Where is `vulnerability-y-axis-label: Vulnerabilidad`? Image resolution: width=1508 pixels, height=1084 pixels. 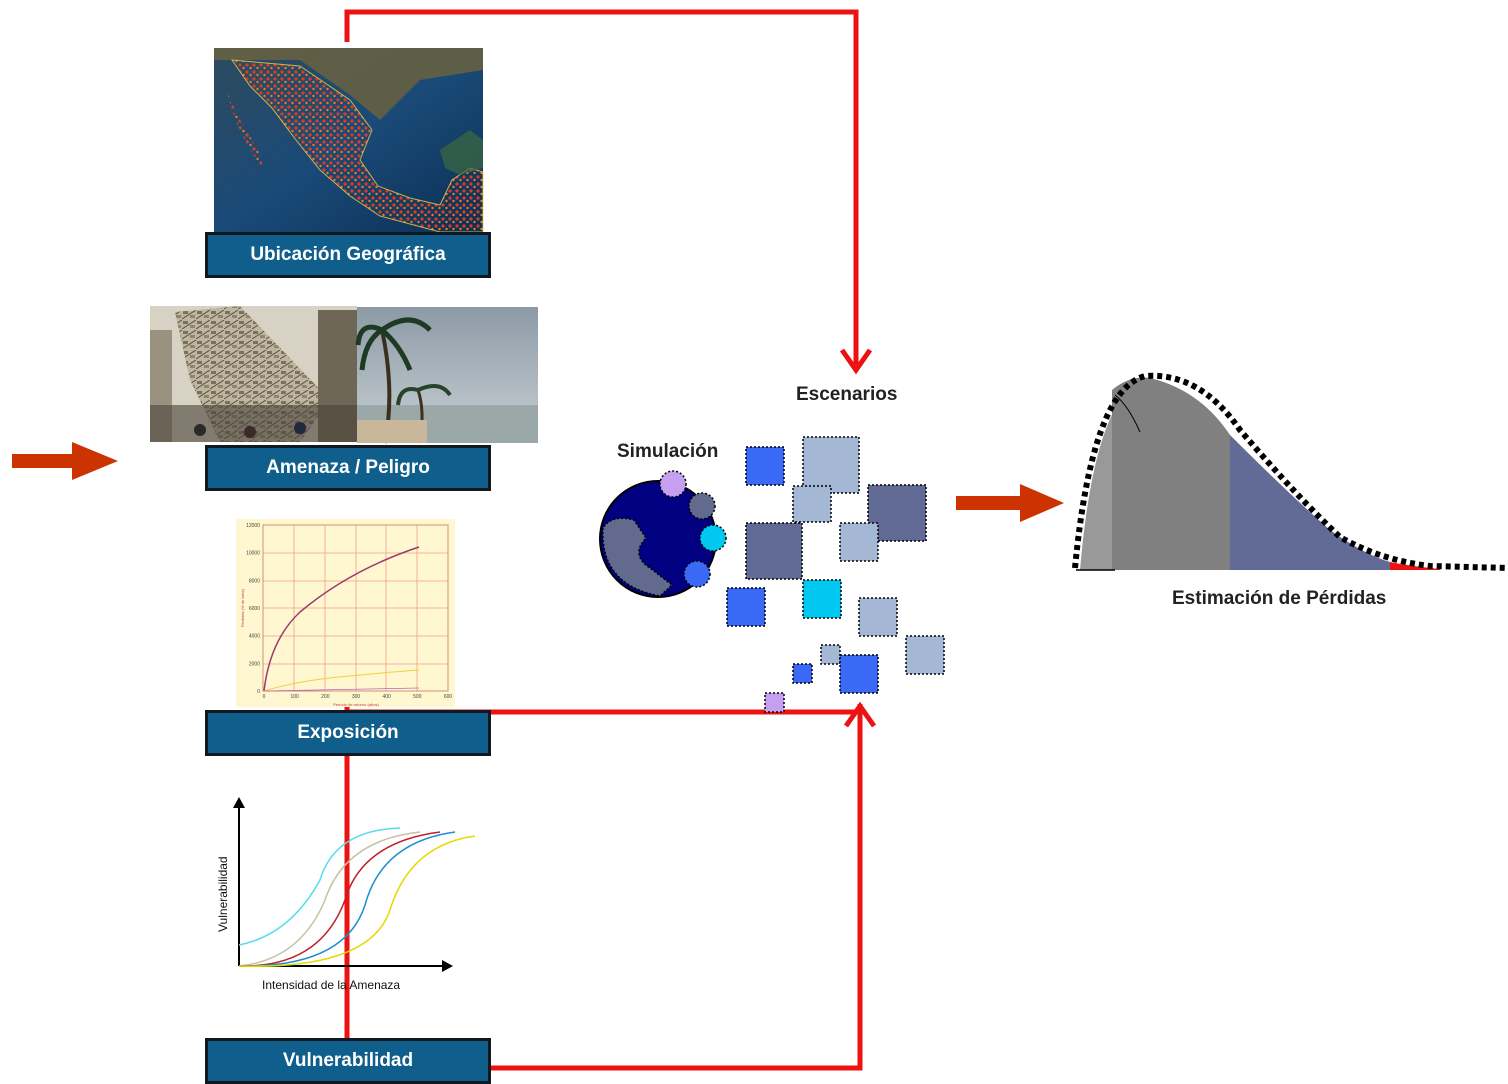
vulnerability-y-axis-label: Vulnerabilidad is located at coordinates (223, 894).